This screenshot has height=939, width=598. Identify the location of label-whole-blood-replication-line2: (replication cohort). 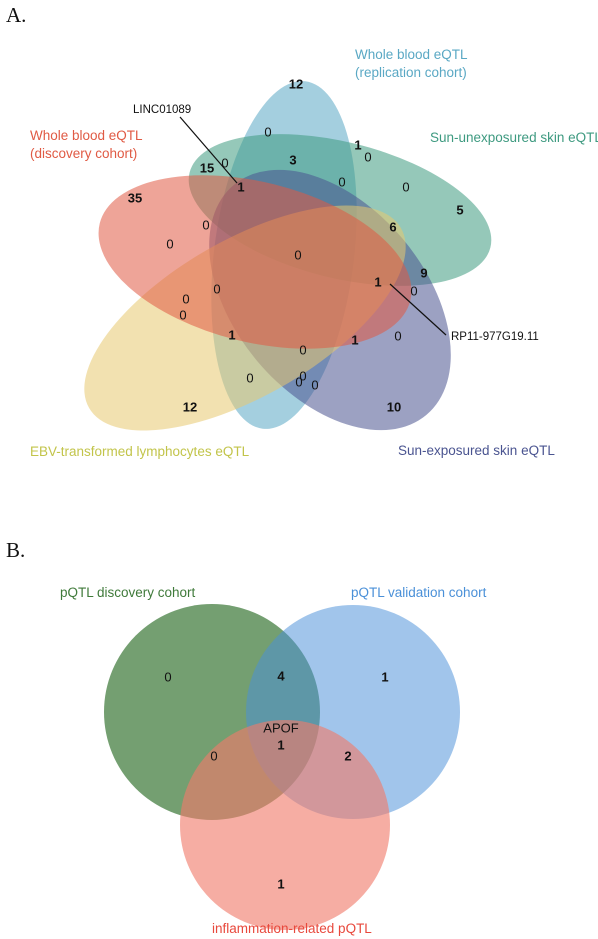
(411, 72).